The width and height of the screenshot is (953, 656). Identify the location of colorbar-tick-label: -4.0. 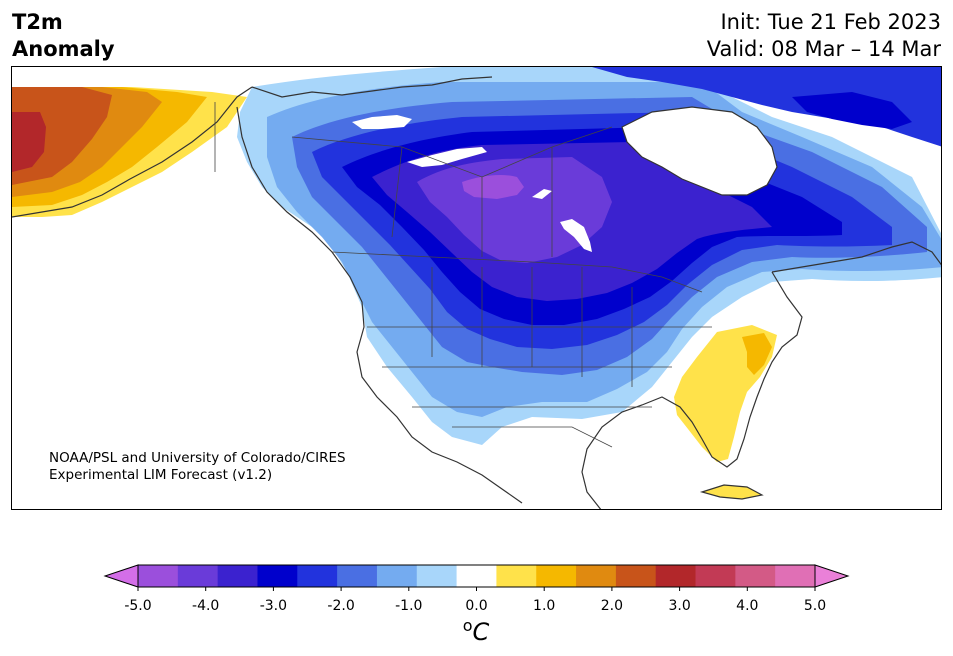
(206, 606).